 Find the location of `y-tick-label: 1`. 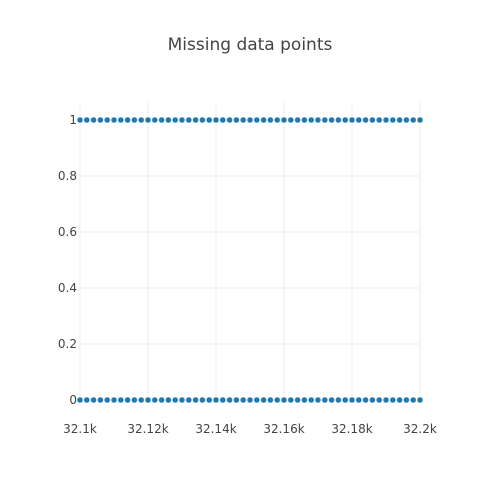

y-tick-label: 1 is located at coordinates (73, 120).